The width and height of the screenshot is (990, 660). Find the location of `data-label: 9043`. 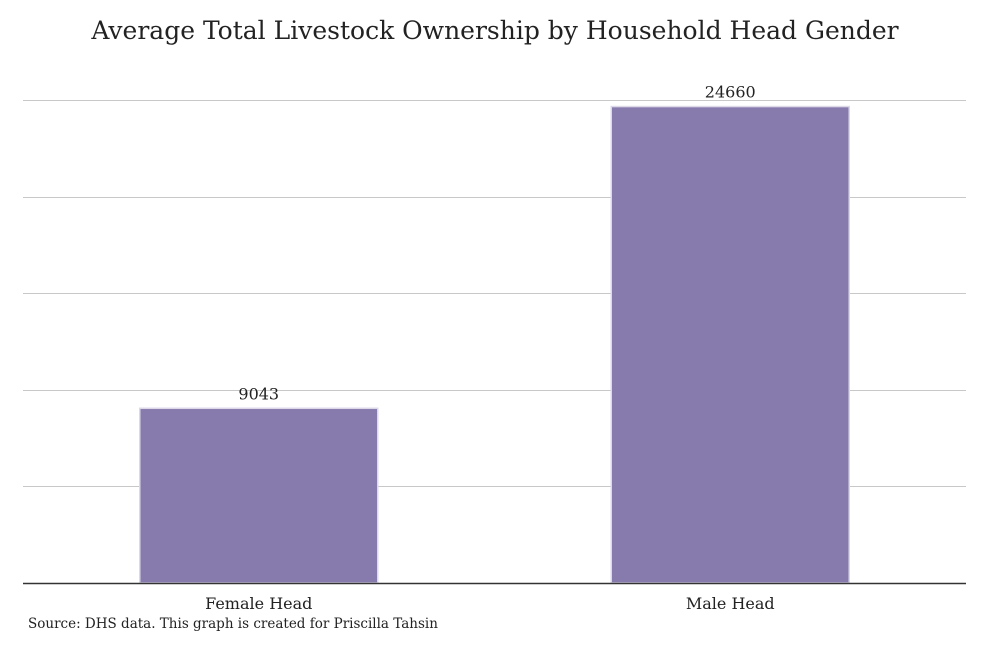

data-label: 9043 is located at coordinates (258, 393).